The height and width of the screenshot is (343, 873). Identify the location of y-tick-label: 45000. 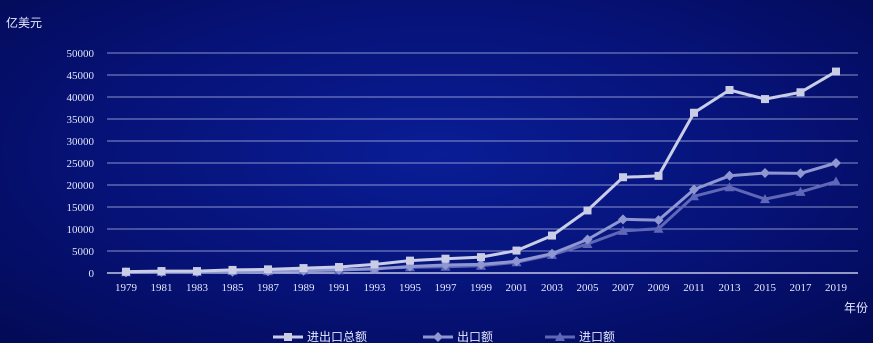
(81, 76).